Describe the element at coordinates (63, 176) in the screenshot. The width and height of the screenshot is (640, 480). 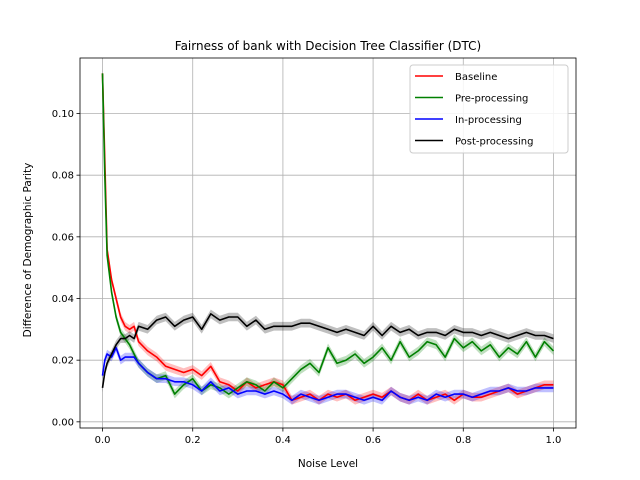
I see `y-tick-label: 0.08` at that location.